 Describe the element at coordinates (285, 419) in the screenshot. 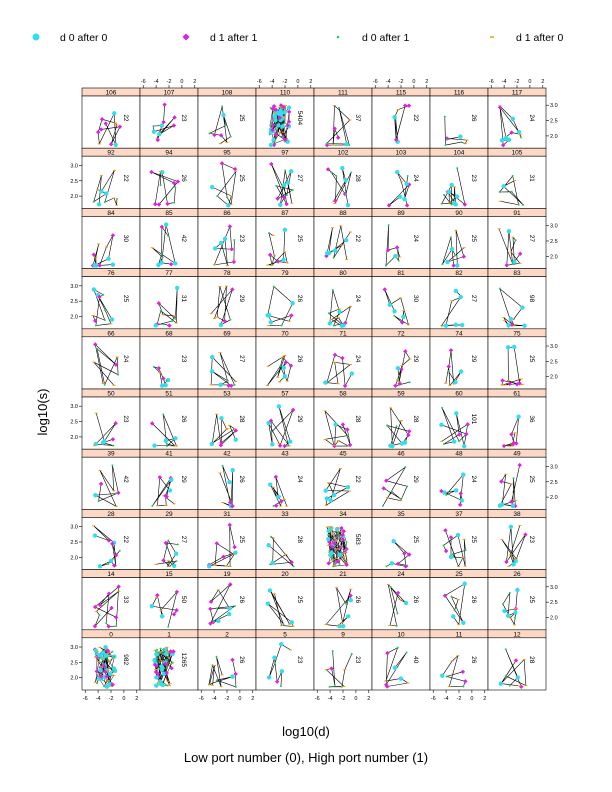

I see `panel: 57 29` at that location.